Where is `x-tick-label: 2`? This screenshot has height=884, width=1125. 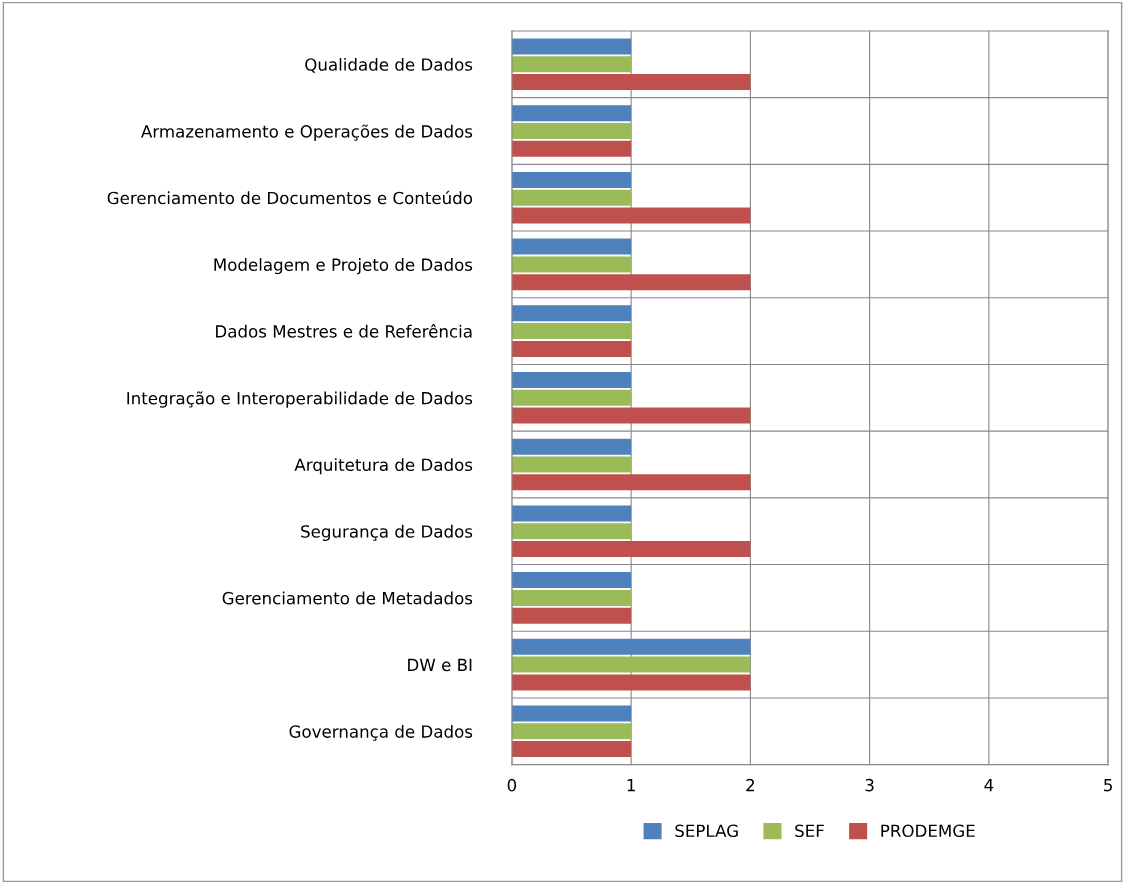
x-tick-label: 2 is located at coordinates (750, 785).